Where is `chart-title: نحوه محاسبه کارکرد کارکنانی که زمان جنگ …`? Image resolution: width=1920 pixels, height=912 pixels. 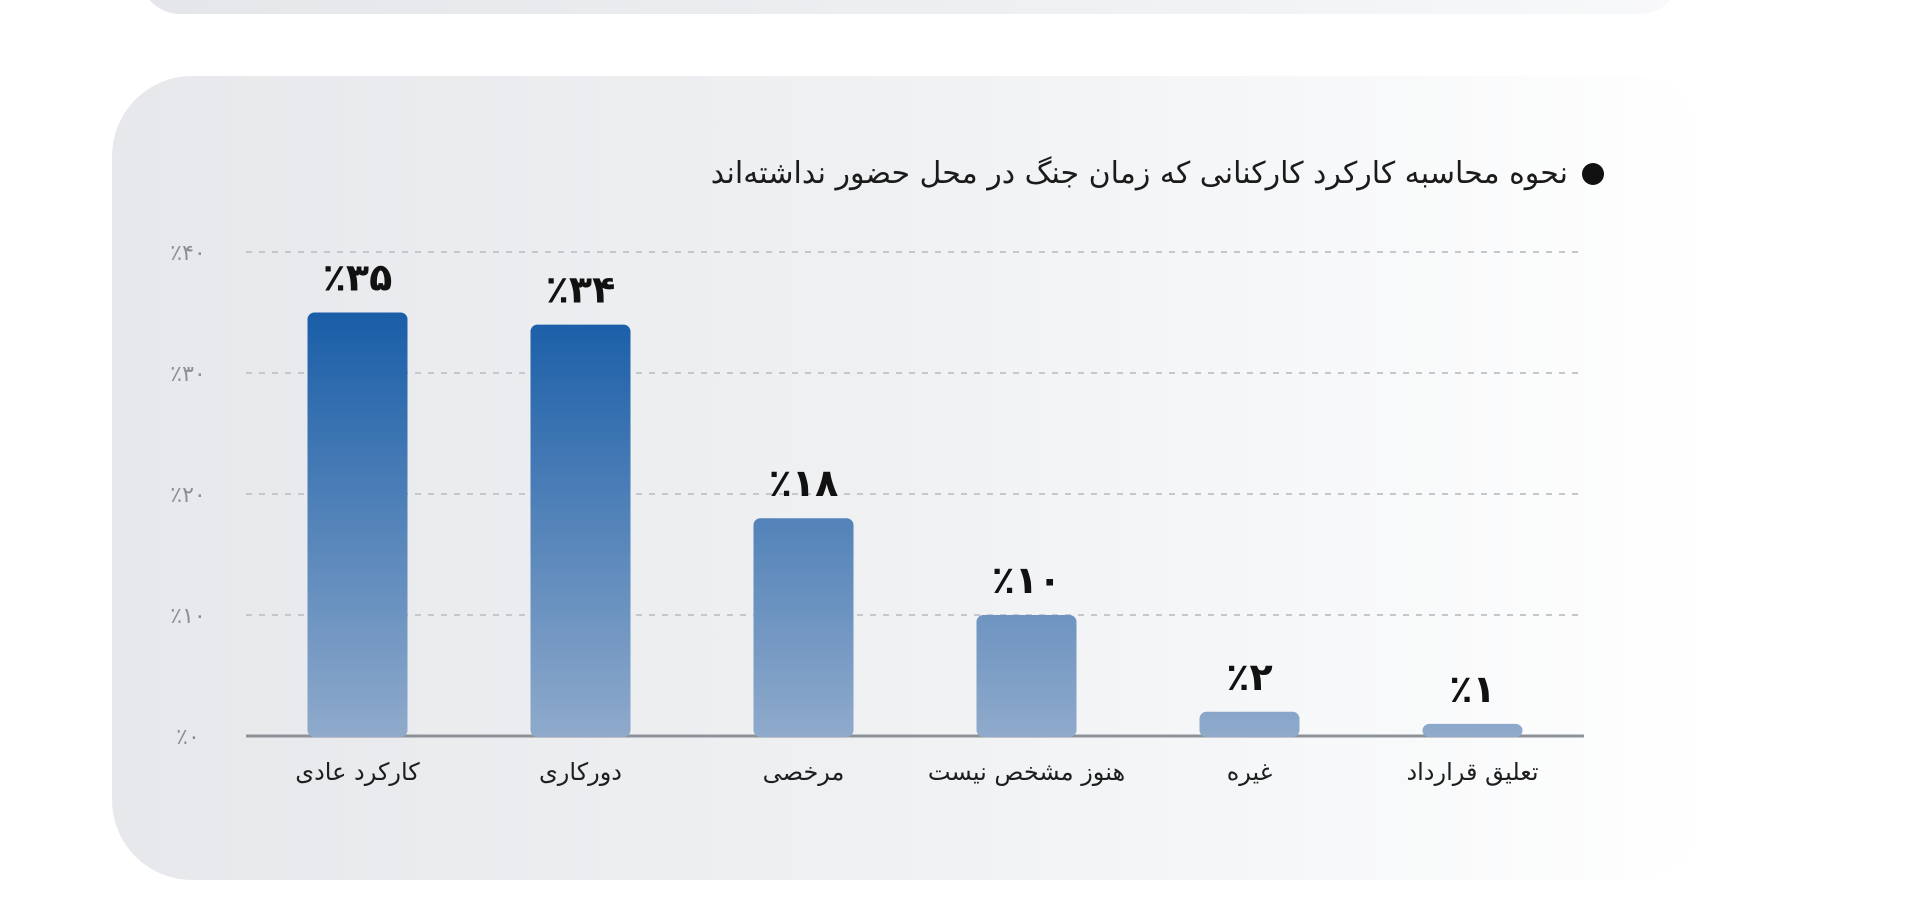 chart-title: نحوه محاسبه کارکرد کارکنانی که زمان جنگ … is located at coordinates (1157, 173).